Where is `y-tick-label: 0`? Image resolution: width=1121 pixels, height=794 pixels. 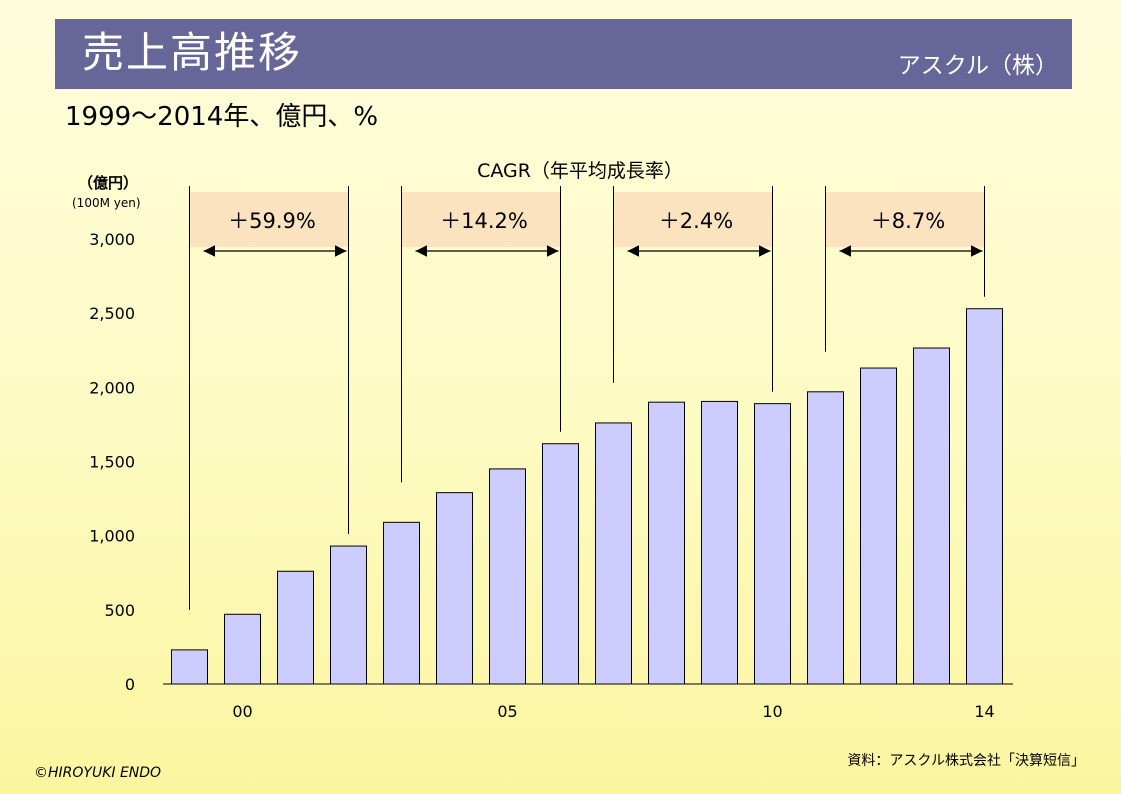 y-tick-label: 0 is located at coordinates (130, 684).